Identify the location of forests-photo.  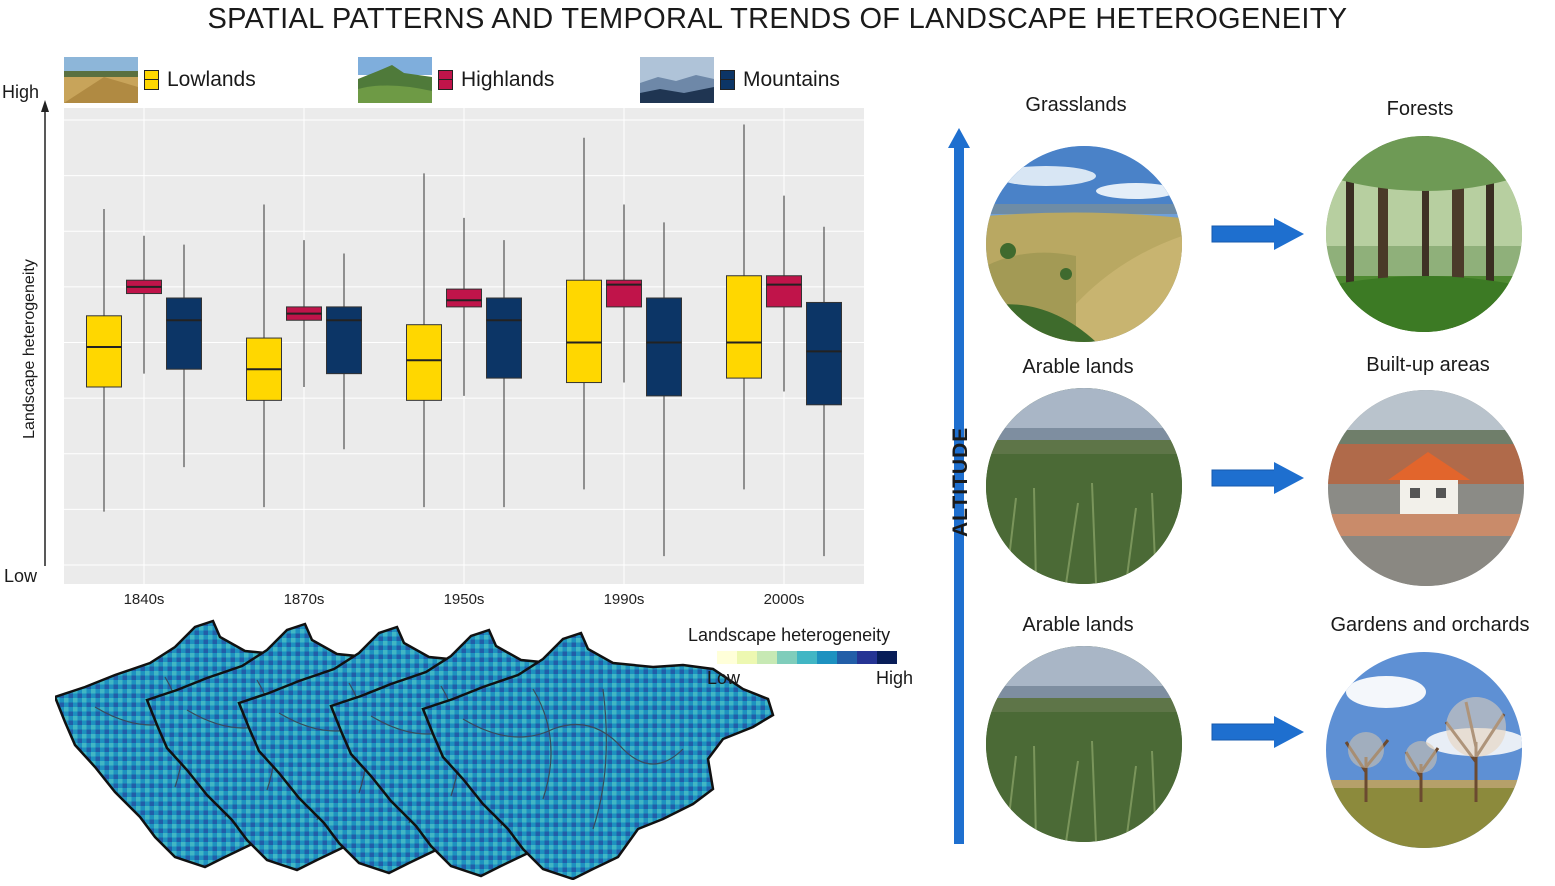
(1424, 234).